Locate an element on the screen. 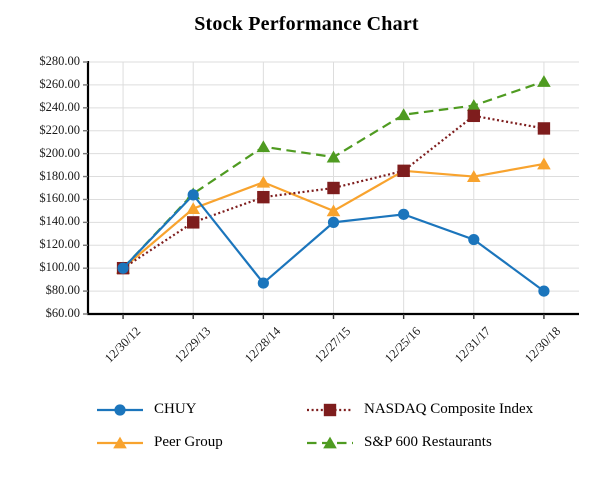  chart-title: Stock Performance Chart is located at coordinates (306, 24).